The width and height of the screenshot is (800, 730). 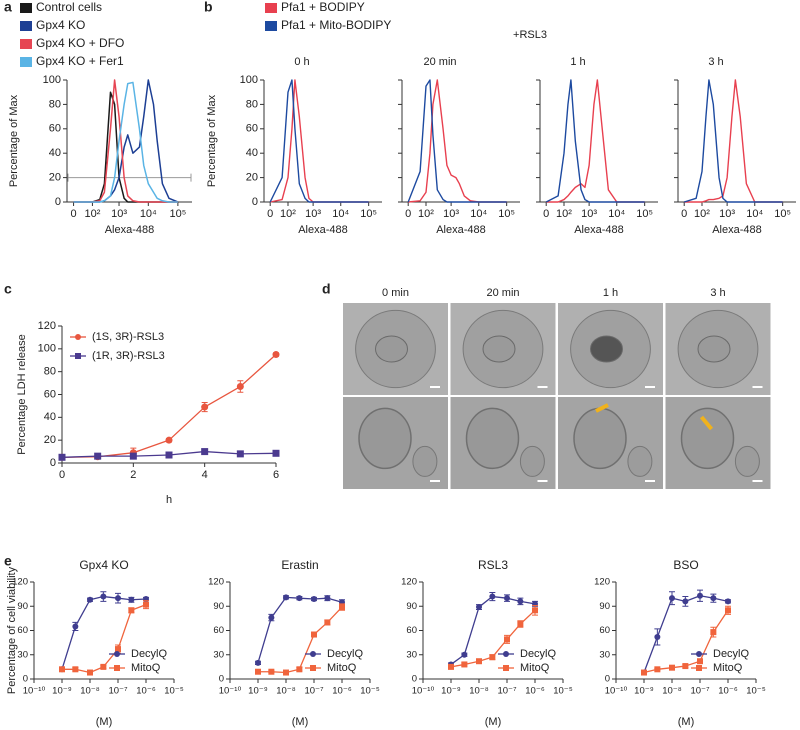 What do you see at coordinates (128, 356) in the screenshot?
I see `legend-label: (1R, 3R)-RSL3` at bounding box center [128, 356].